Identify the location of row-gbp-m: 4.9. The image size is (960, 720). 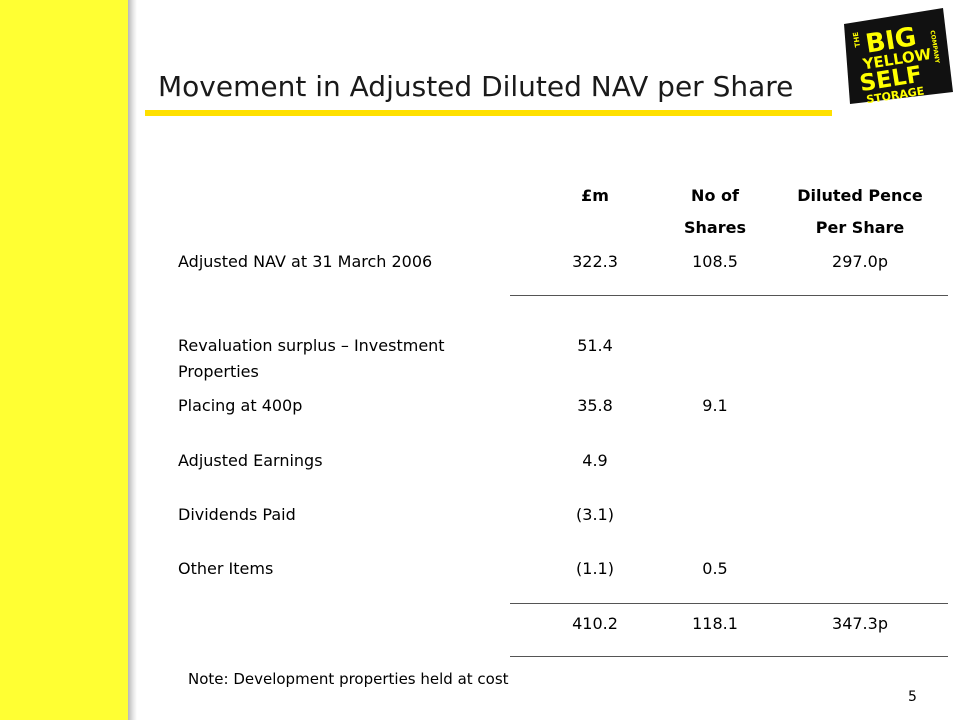
(595, 460).